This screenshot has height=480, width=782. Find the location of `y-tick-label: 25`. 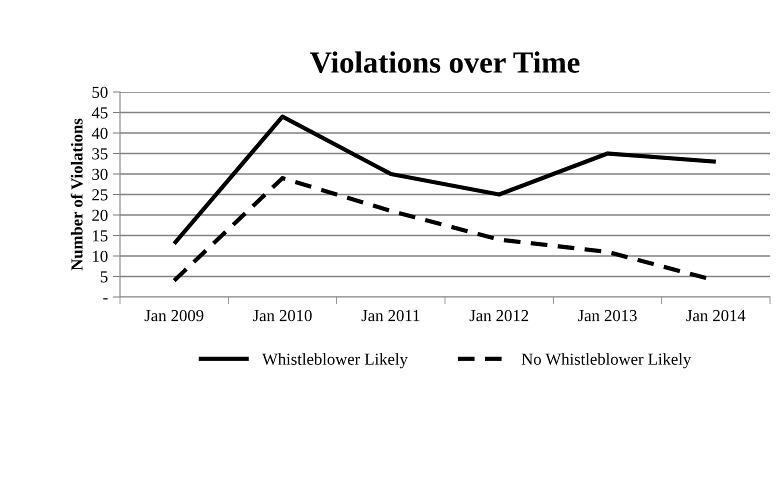

y-tick-label: 25 is located at coordinates (100, 194).